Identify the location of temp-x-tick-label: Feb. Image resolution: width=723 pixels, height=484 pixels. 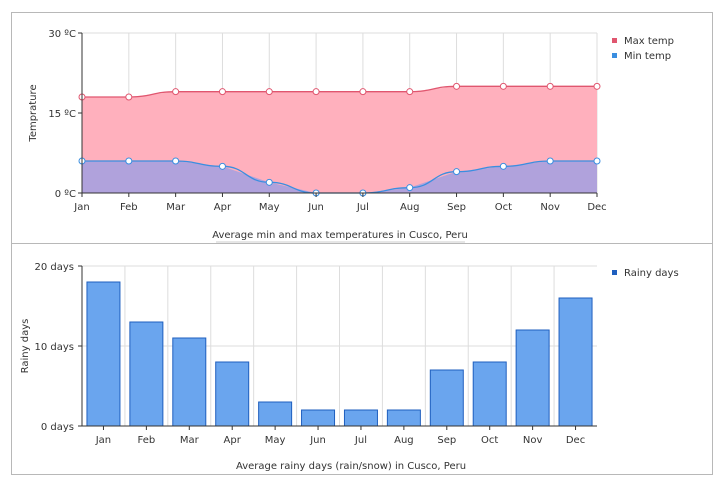
(129, 207).